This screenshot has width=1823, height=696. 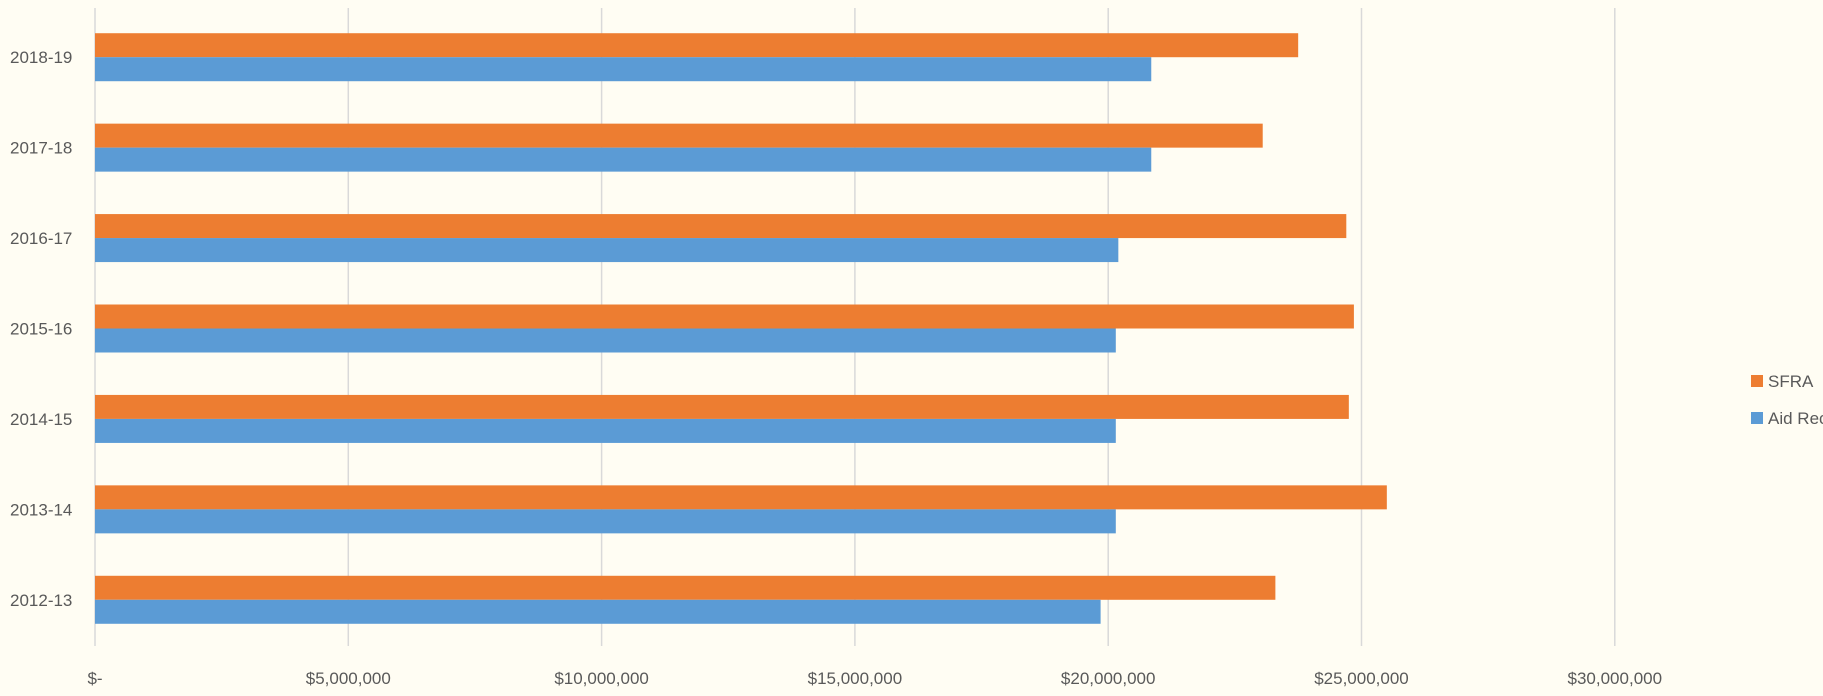 What do you see at coordinates (41, 329) in the screenshot?
I see `y-category-label: 2015-16` at bounding box center [41, 329].